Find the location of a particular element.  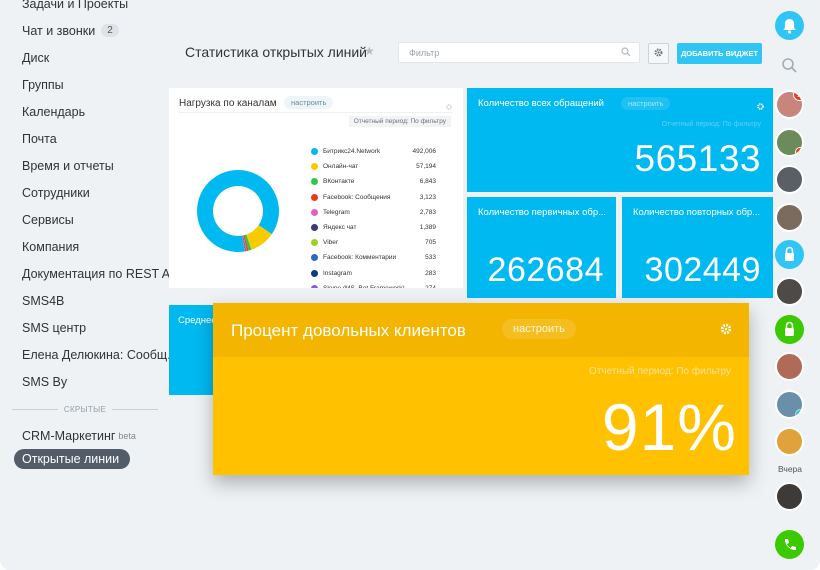

sidebar-item: Время и отчеты is located at coordinates (90, 165).